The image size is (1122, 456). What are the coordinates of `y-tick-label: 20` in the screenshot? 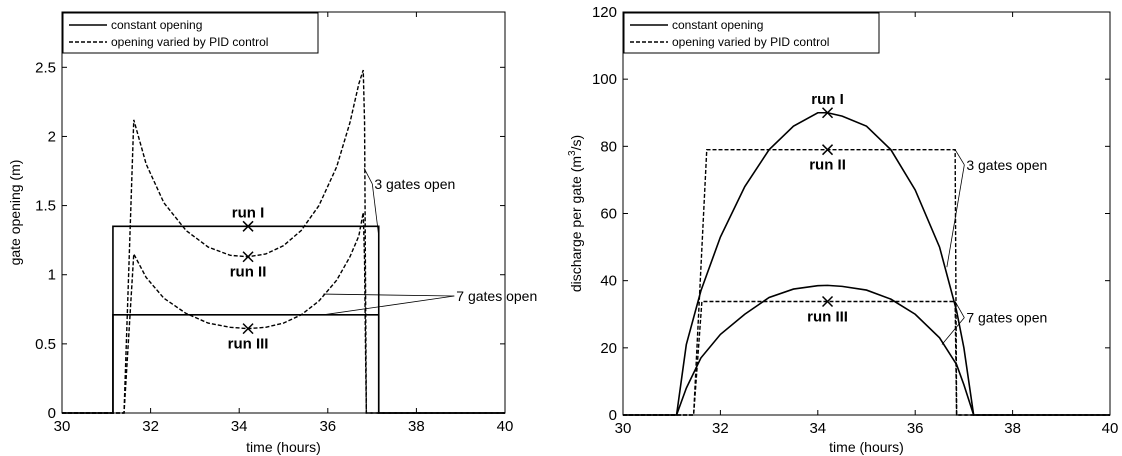 It's located at (608, 348).